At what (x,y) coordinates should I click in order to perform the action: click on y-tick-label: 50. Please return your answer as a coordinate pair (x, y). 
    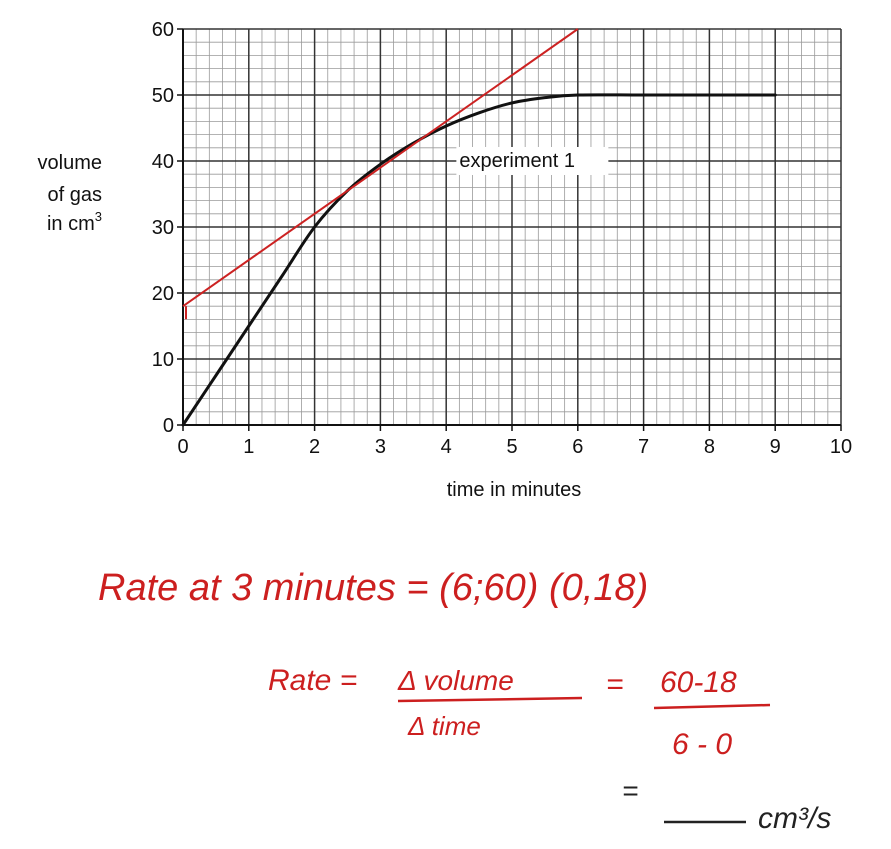
    Looking at the image, I should click on (163, 96).